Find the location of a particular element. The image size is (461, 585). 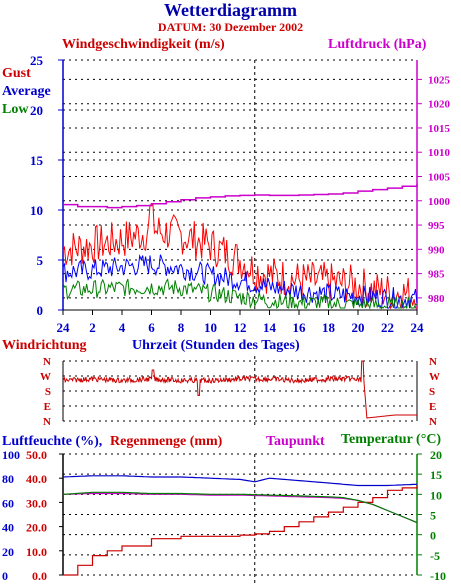

hour-tick-label: 20 is located at coordinates (358, 327).